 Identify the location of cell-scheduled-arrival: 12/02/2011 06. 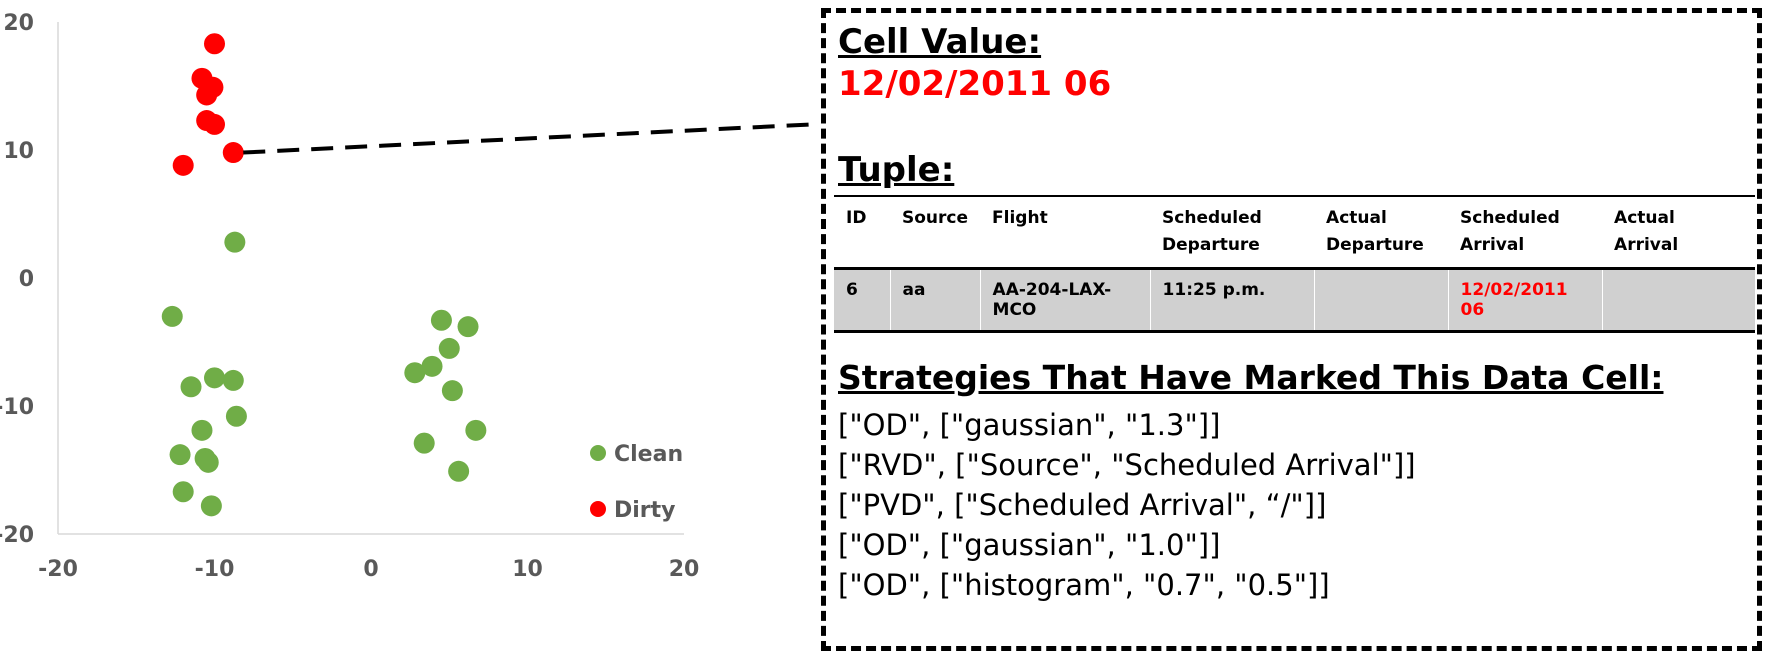
(1525, 300).